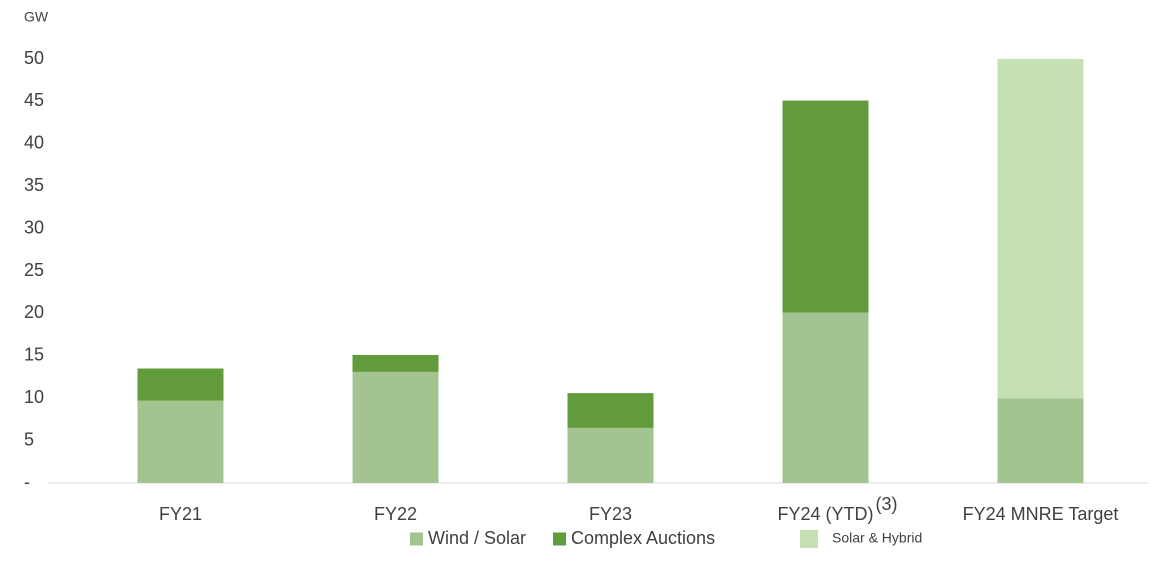 The image size is (1154, 580). Describe the element at coordinates (34, 227) in the screenshot. I see `y-tick-label: 30` at that location.